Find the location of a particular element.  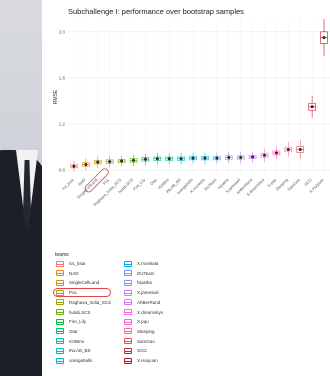

legend-item: ics_bsai is located at coordinates (70, 263).